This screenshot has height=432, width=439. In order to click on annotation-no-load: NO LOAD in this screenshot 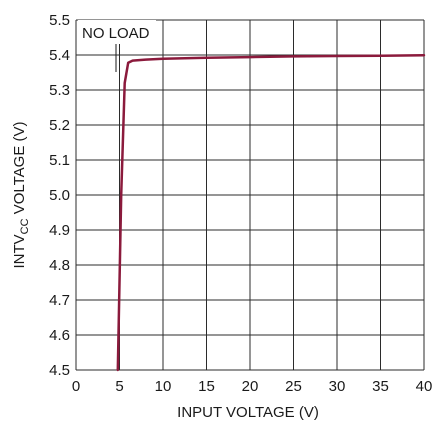, I will do `click(116, 33)`.